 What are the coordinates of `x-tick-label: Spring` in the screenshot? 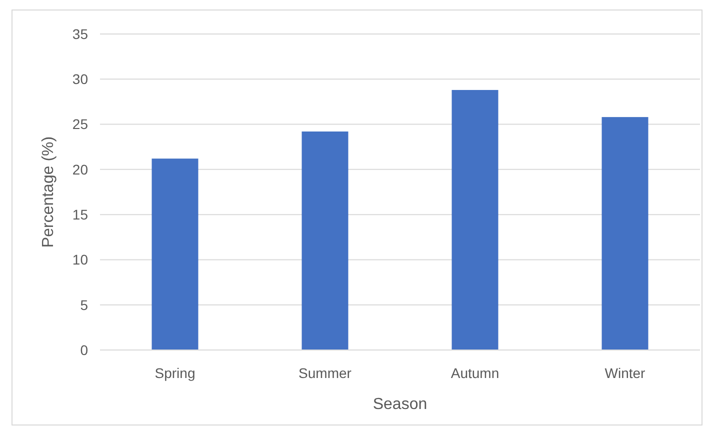 It's located at (175, 373).